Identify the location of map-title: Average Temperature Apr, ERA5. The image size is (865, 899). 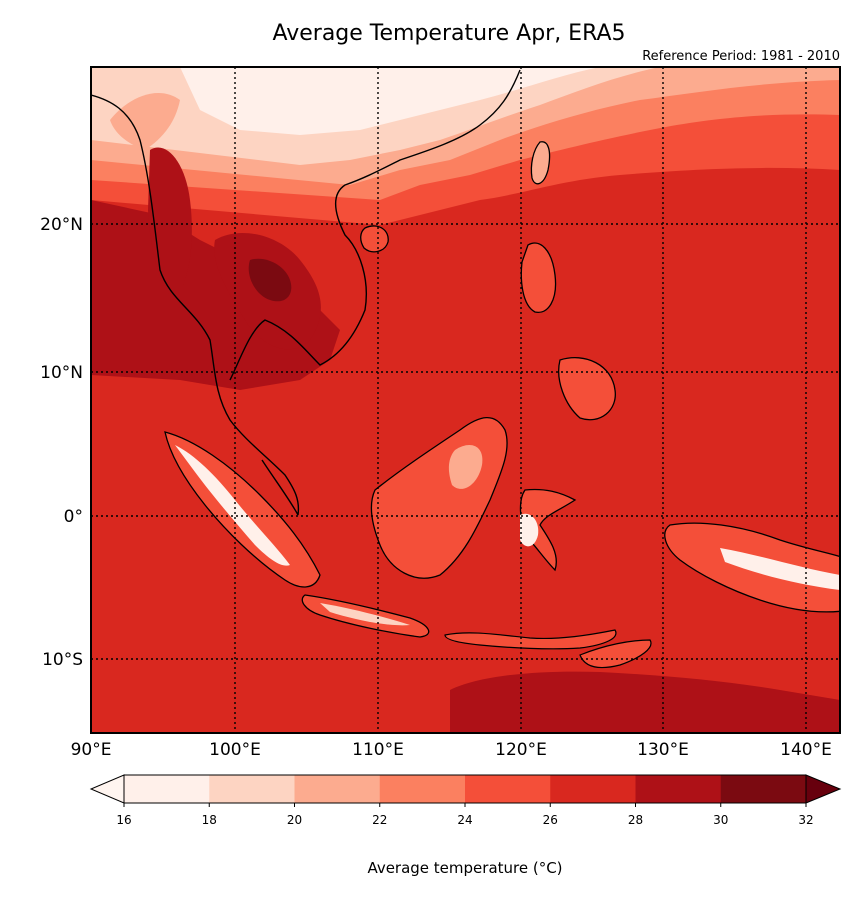
(448, 33).